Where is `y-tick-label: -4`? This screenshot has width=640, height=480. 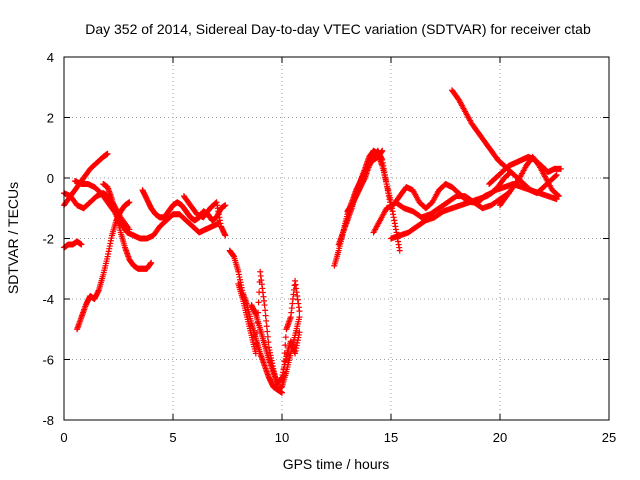
y-tick-label: -4 is located at coordinates (48, 299).